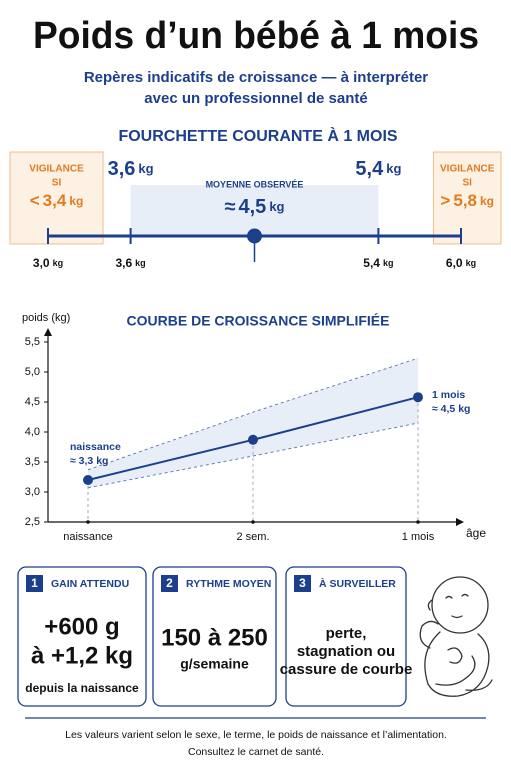 The height and width of the screenshot is (768, 511). Describe the element at coordinates (82, 655) in the screenshot. I see `card-main: à +1,2 kg` at that location.